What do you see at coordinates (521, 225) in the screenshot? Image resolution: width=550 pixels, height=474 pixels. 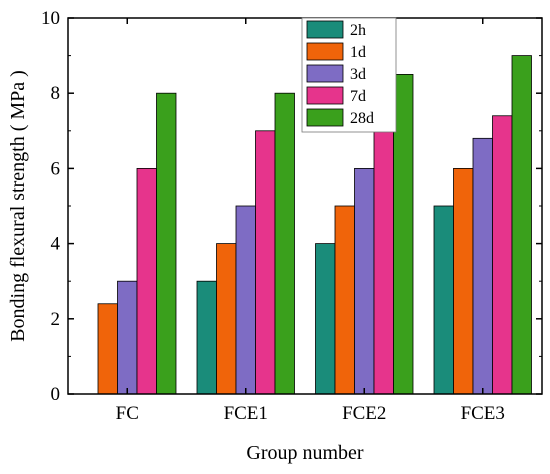 I see `bar-fce3-28d` at bounding box center [521, 225].